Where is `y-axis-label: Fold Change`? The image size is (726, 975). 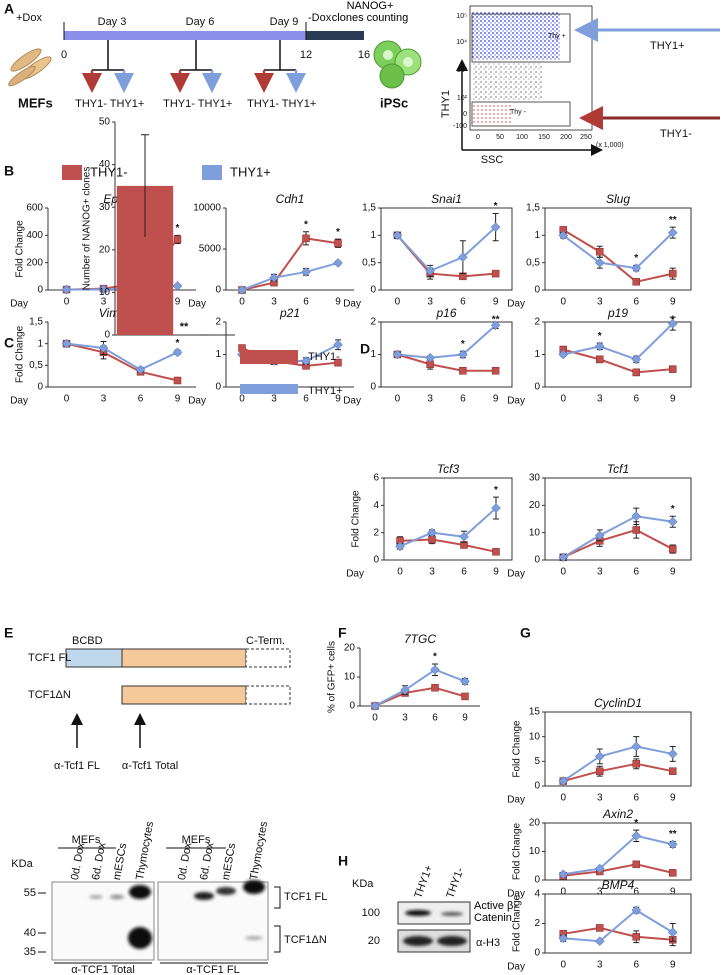 y-axis-label: Fold Change is located at coordinates (517, 851).